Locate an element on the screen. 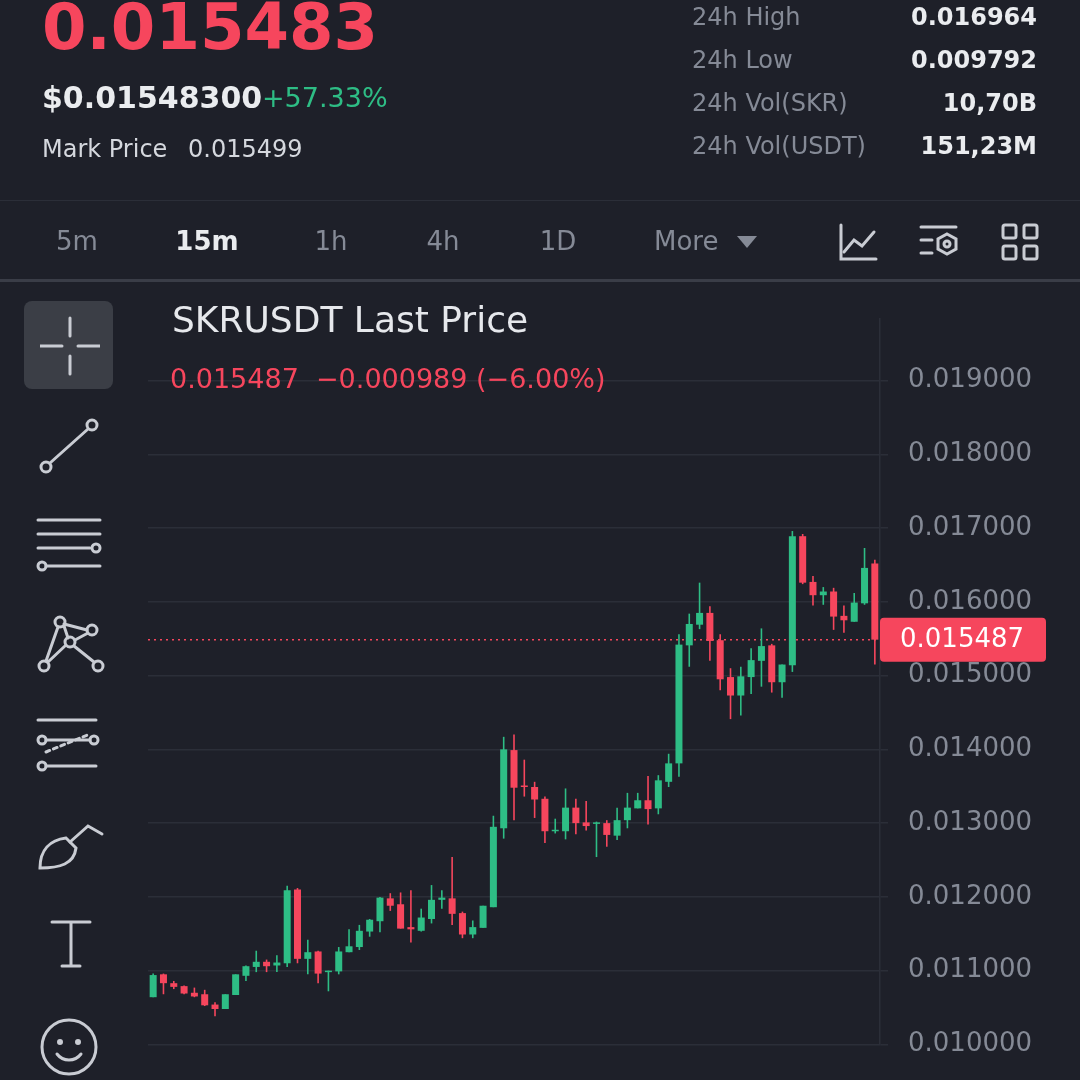  text: Mark Price is located at coordinates (105, 149).